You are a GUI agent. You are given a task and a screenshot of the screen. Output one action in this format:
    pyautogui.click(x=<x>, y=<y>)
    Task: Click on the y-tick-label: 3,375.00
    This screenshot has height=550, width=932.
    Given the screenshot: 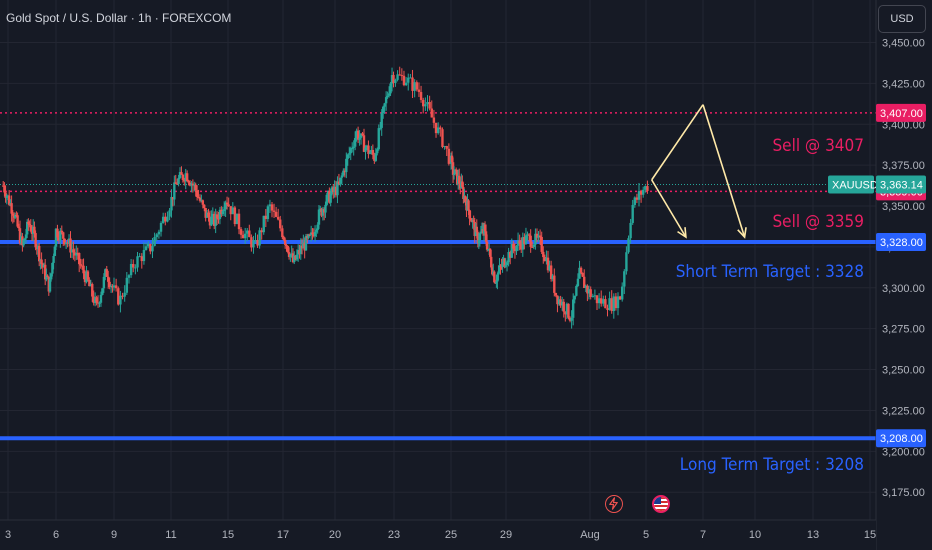 What is the action you would take?
    pyautogui.click(x=903, y=166)
    